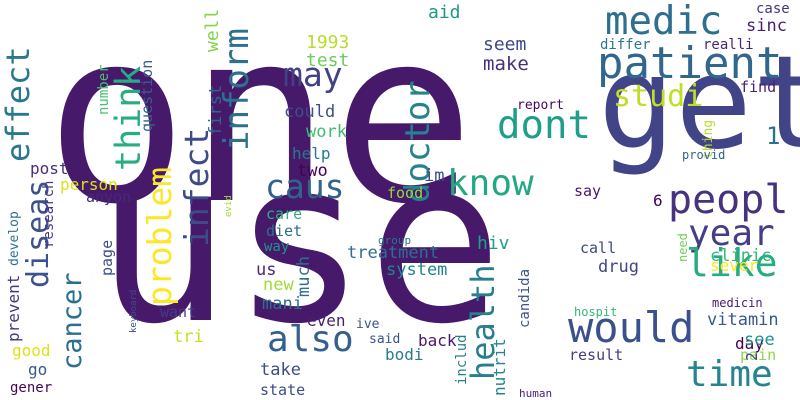 The image size is (800, 400). Describe the element at coordinates (283, 390) in the screenshot. I see `word-state: state` at that location.